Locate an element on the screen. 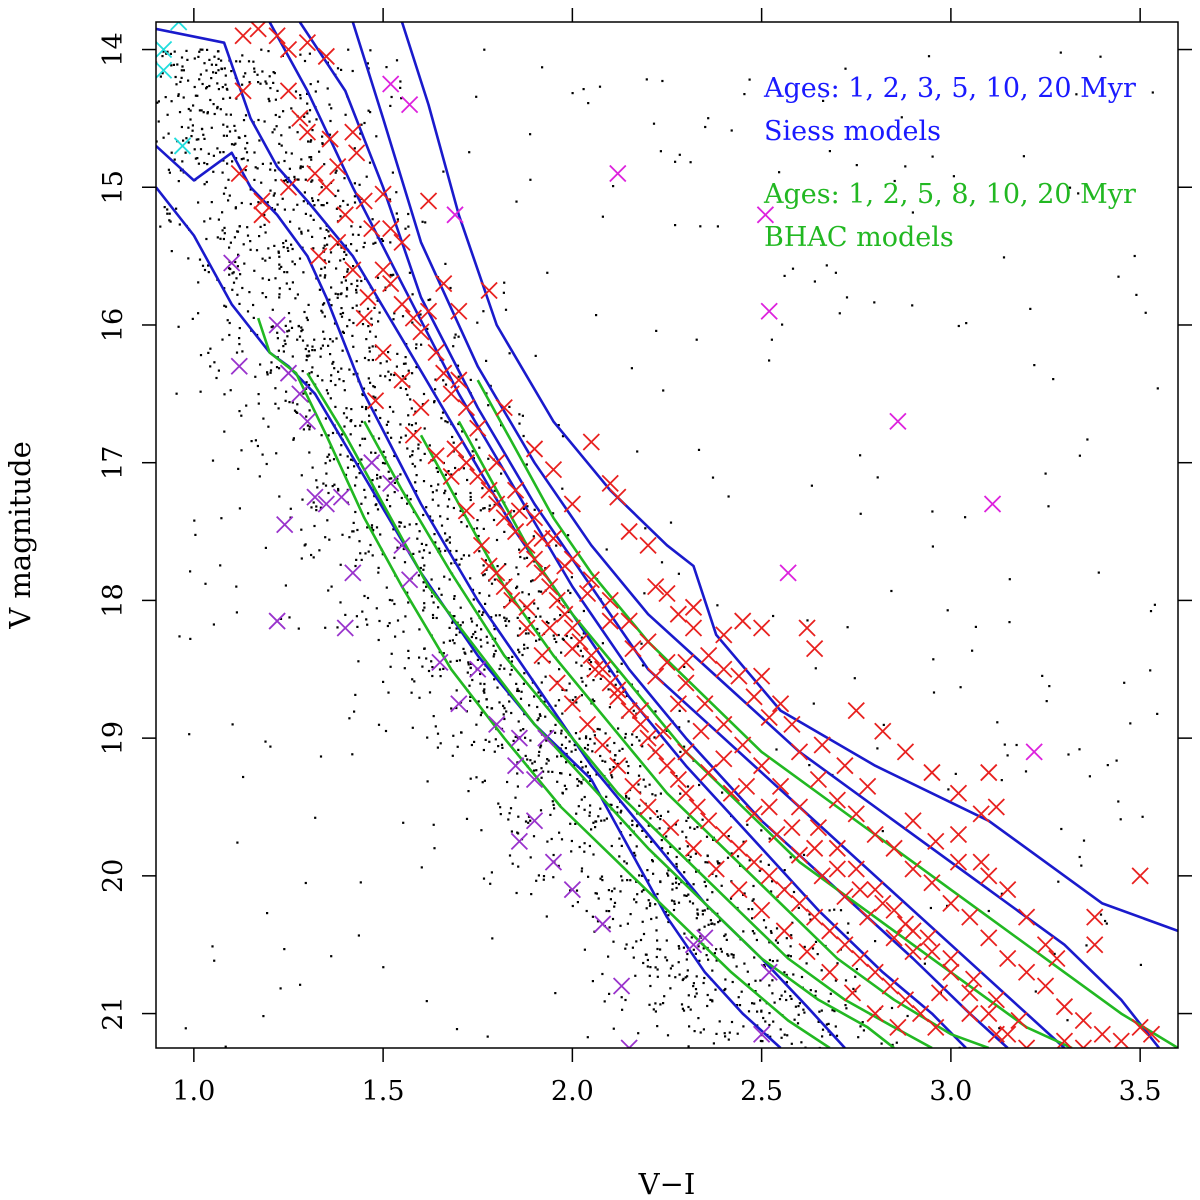 The height and width of the screenshot is (1200, 1200). y-tick-label: 18 is located at coordinates (113, 600).